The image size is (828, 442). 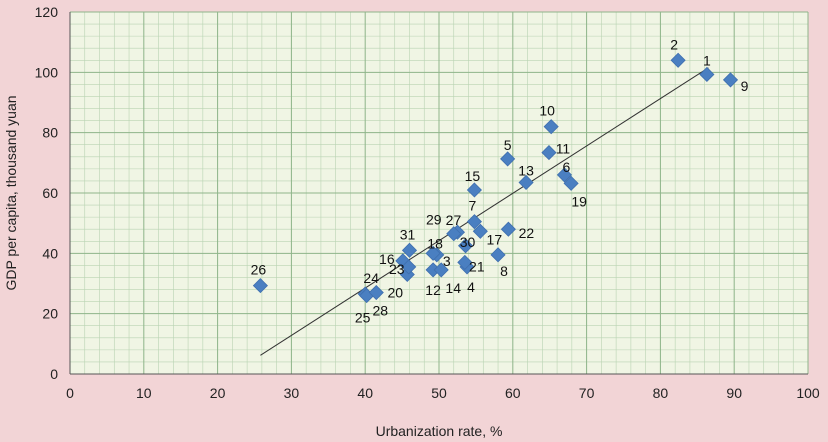 I want to click on x-tick-label: 100, so click(x=808, y=393).